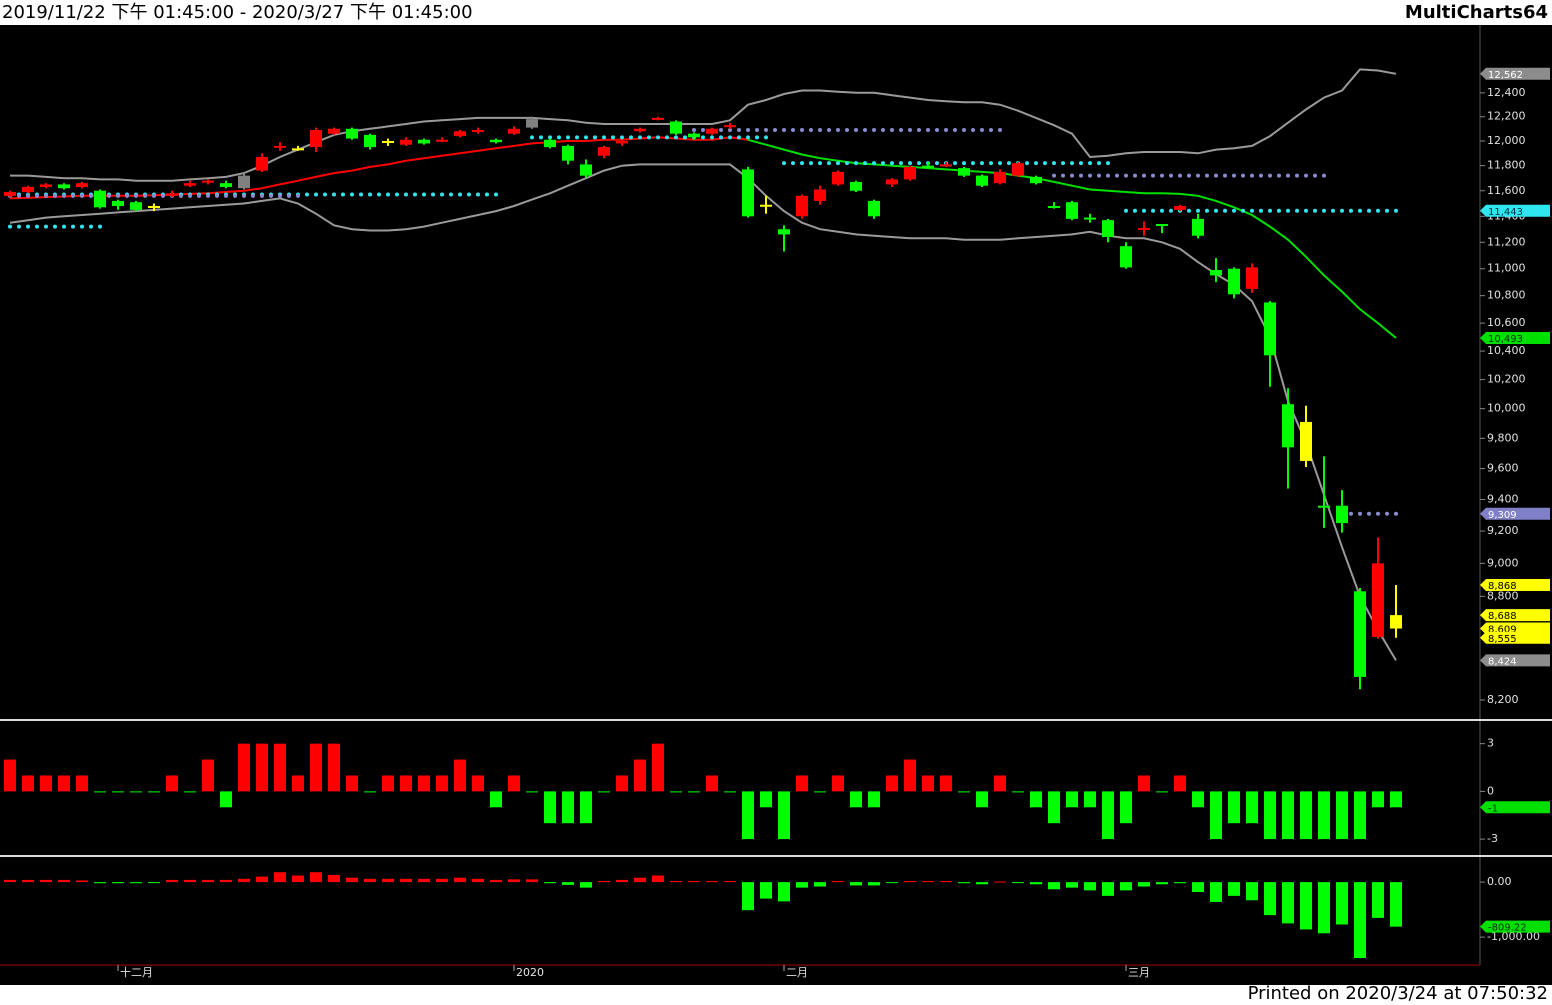 The width and height of the screenshot is (1552, 1005). I want to click on y-tick-label: 8,800, so click(1503, 595).